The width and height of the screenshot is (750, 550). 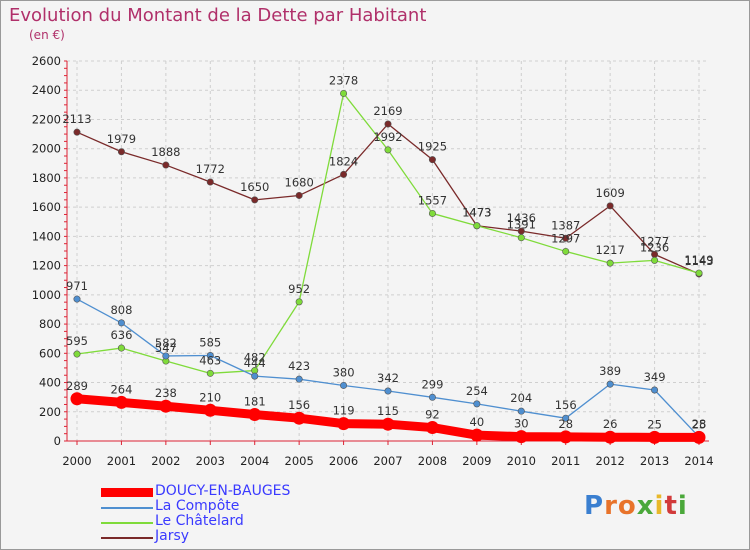 What do you see at coordinates (46, 149) in the screenshot?
I see `y-tick-label: 2000` at bounding box center [46, 149].